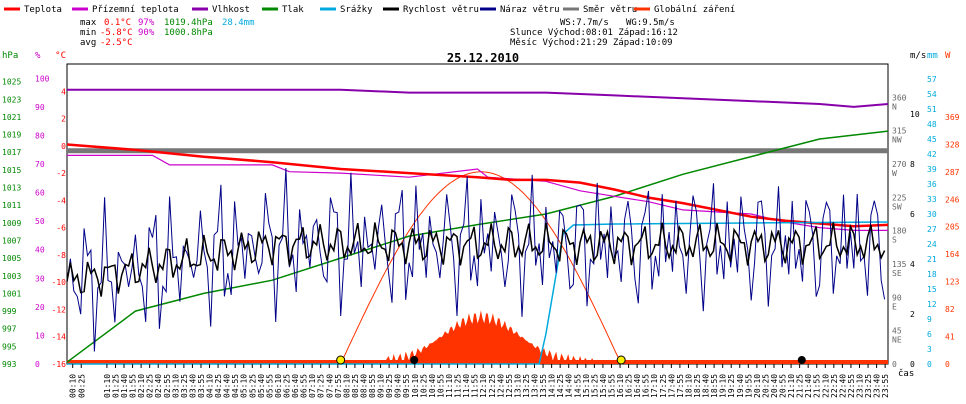 The width and height of the screenshot is (966, 404). I want to click on dir-tick-label: 45, so click(897, 331).